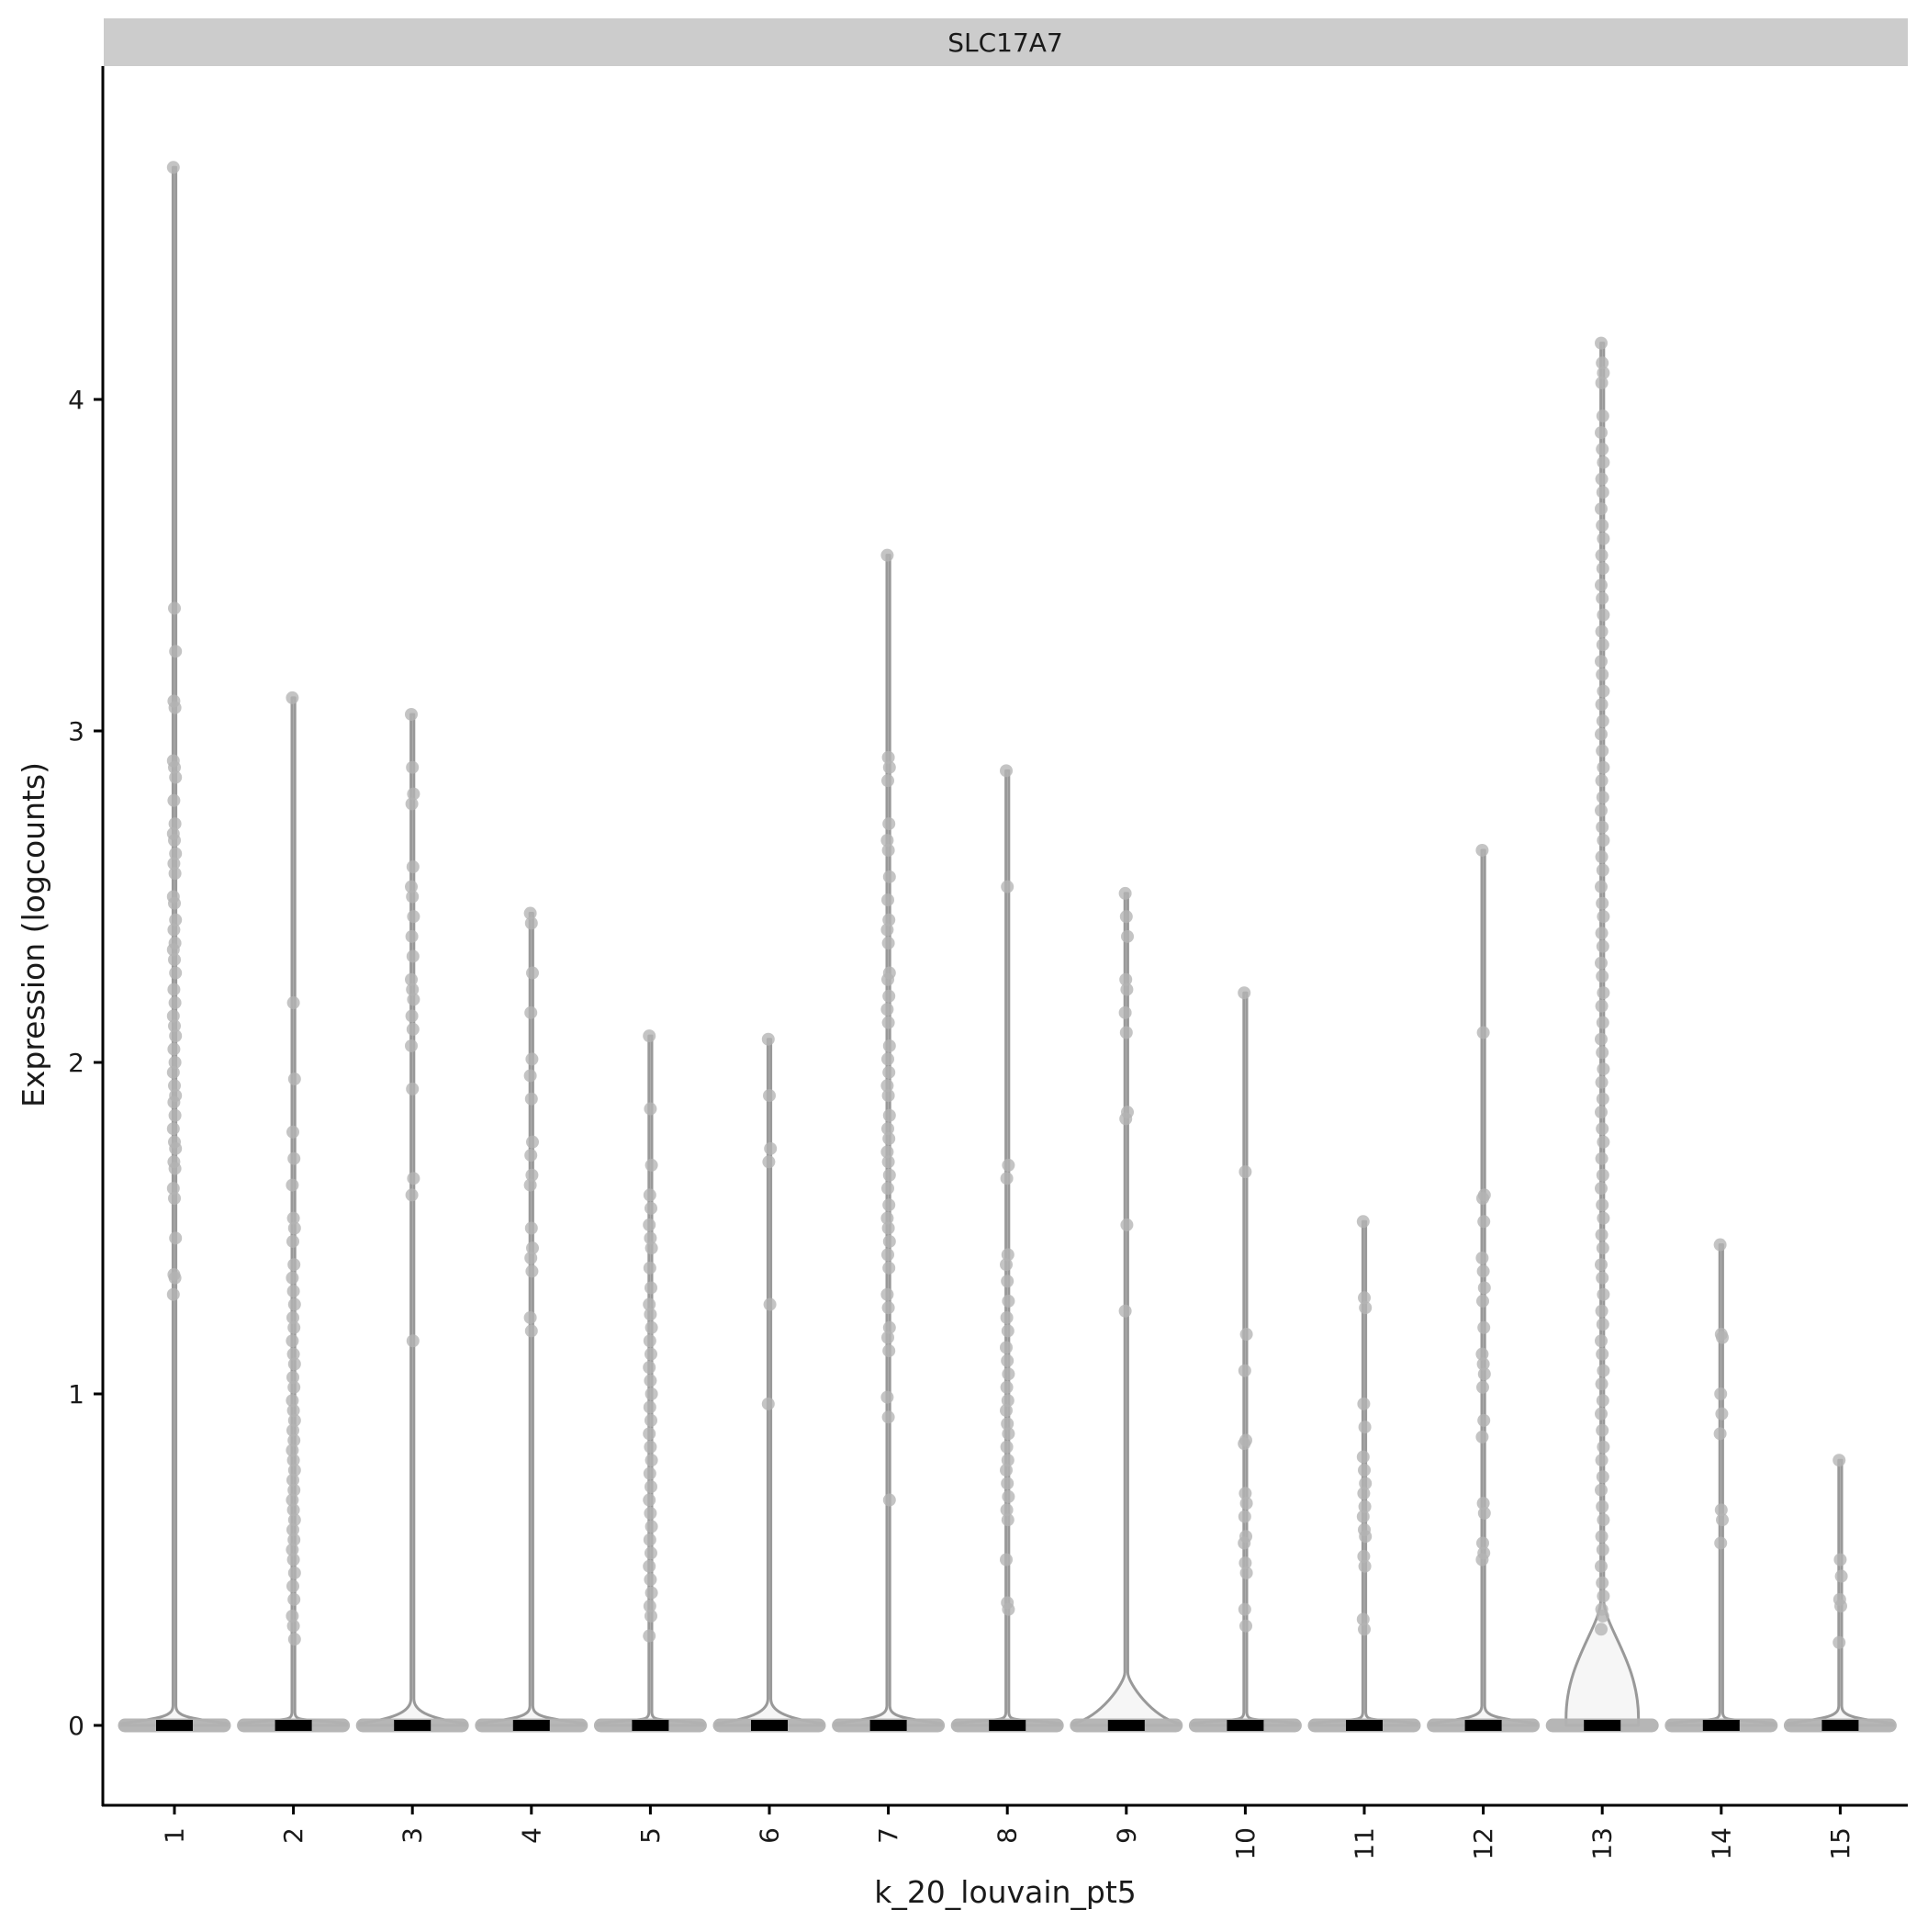 This screenshot has width=1928, height=1932. Describe the element at coordinates (76, 1063) in the screenshot. I see `y-tick-label: 2` at that location.